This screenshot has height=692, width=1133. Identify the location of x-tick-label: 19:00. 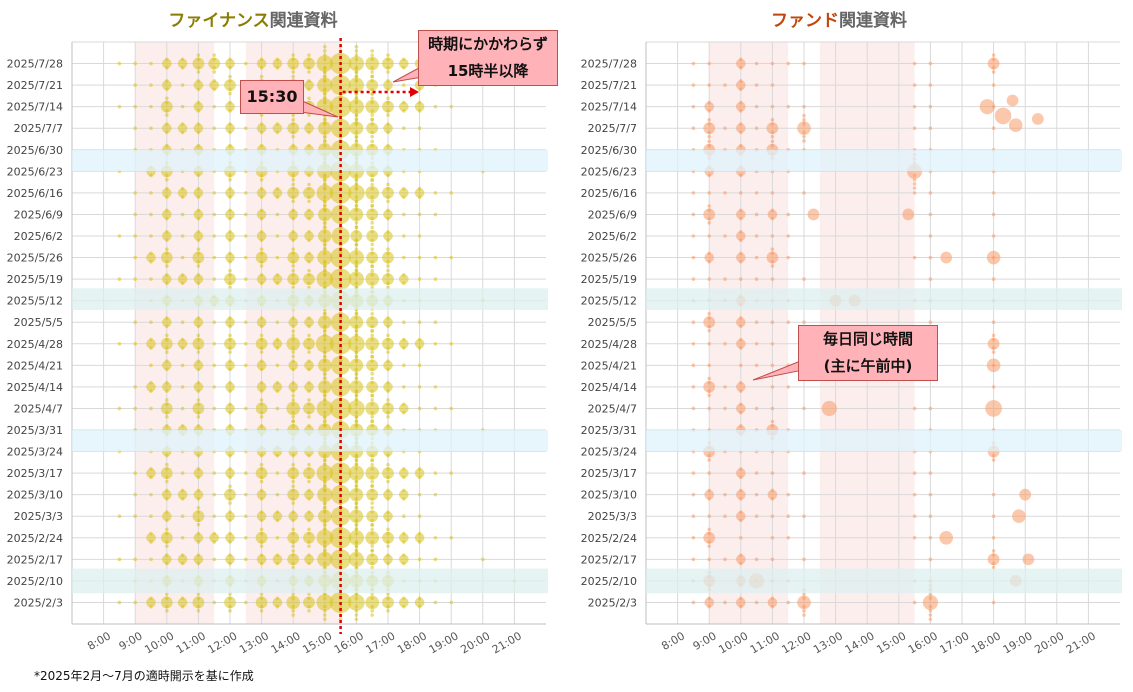
(1018, 642).